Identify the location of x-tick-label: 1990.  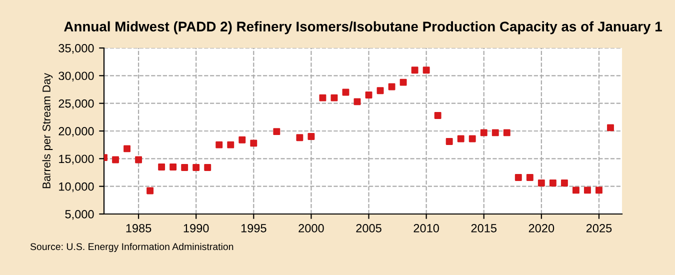
(196, 228).